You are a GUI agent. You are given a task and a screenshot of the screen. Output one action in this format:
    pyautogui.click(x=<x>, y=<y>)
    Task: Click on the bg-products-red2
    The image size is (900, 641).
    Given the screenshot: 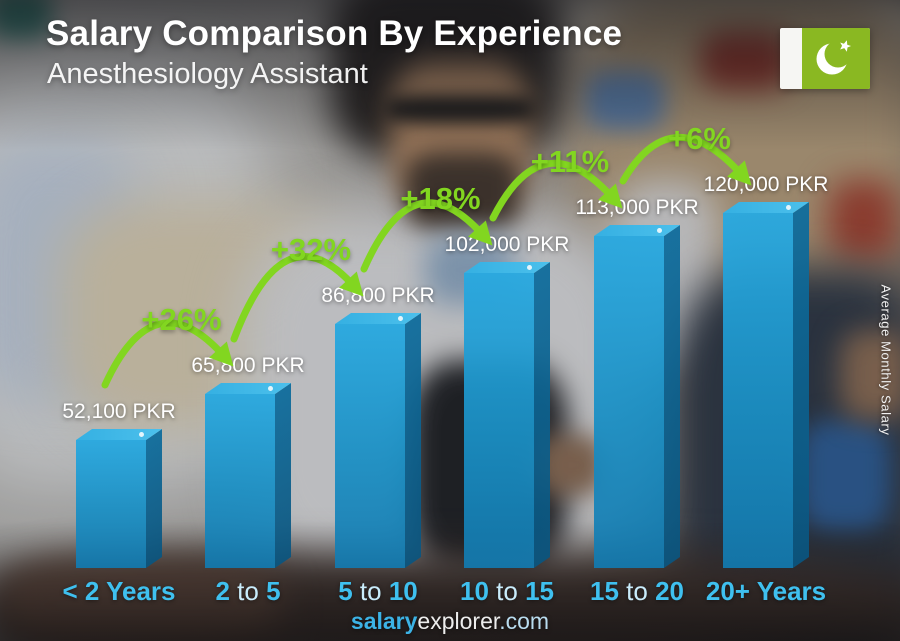 What is the action you would take?
    pyautogui.click(x=863, y=220)
    